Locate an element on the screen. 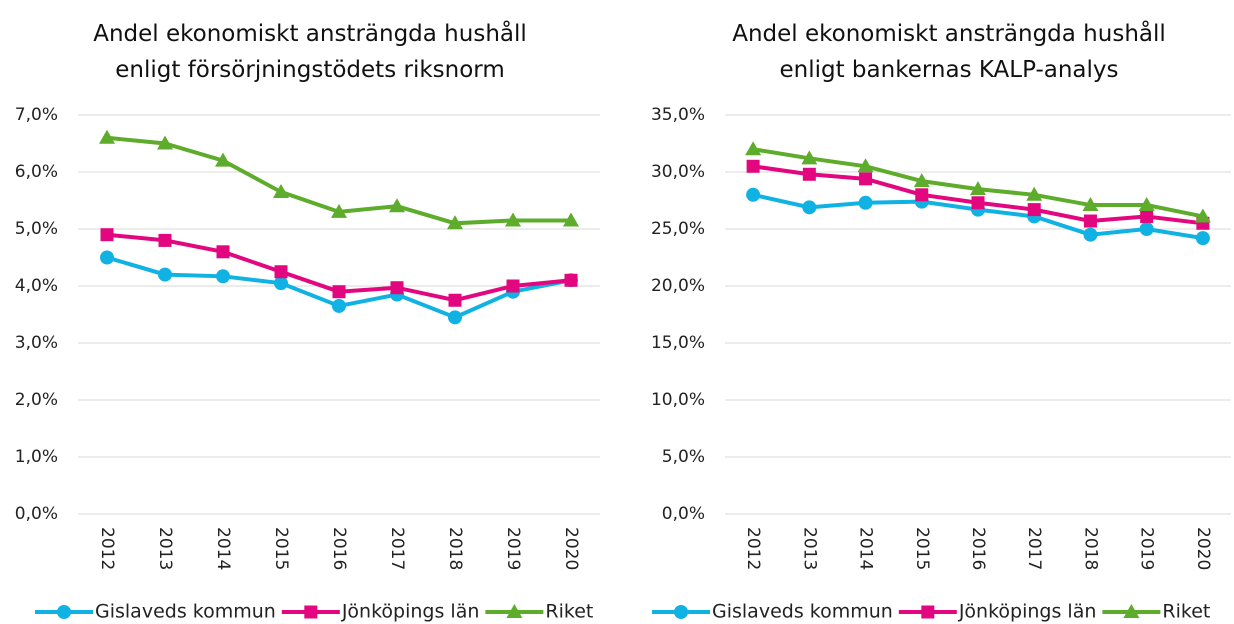 The image size is (1234, 624). y-tick-label: 1,0% is located at coordinates (36, 457).